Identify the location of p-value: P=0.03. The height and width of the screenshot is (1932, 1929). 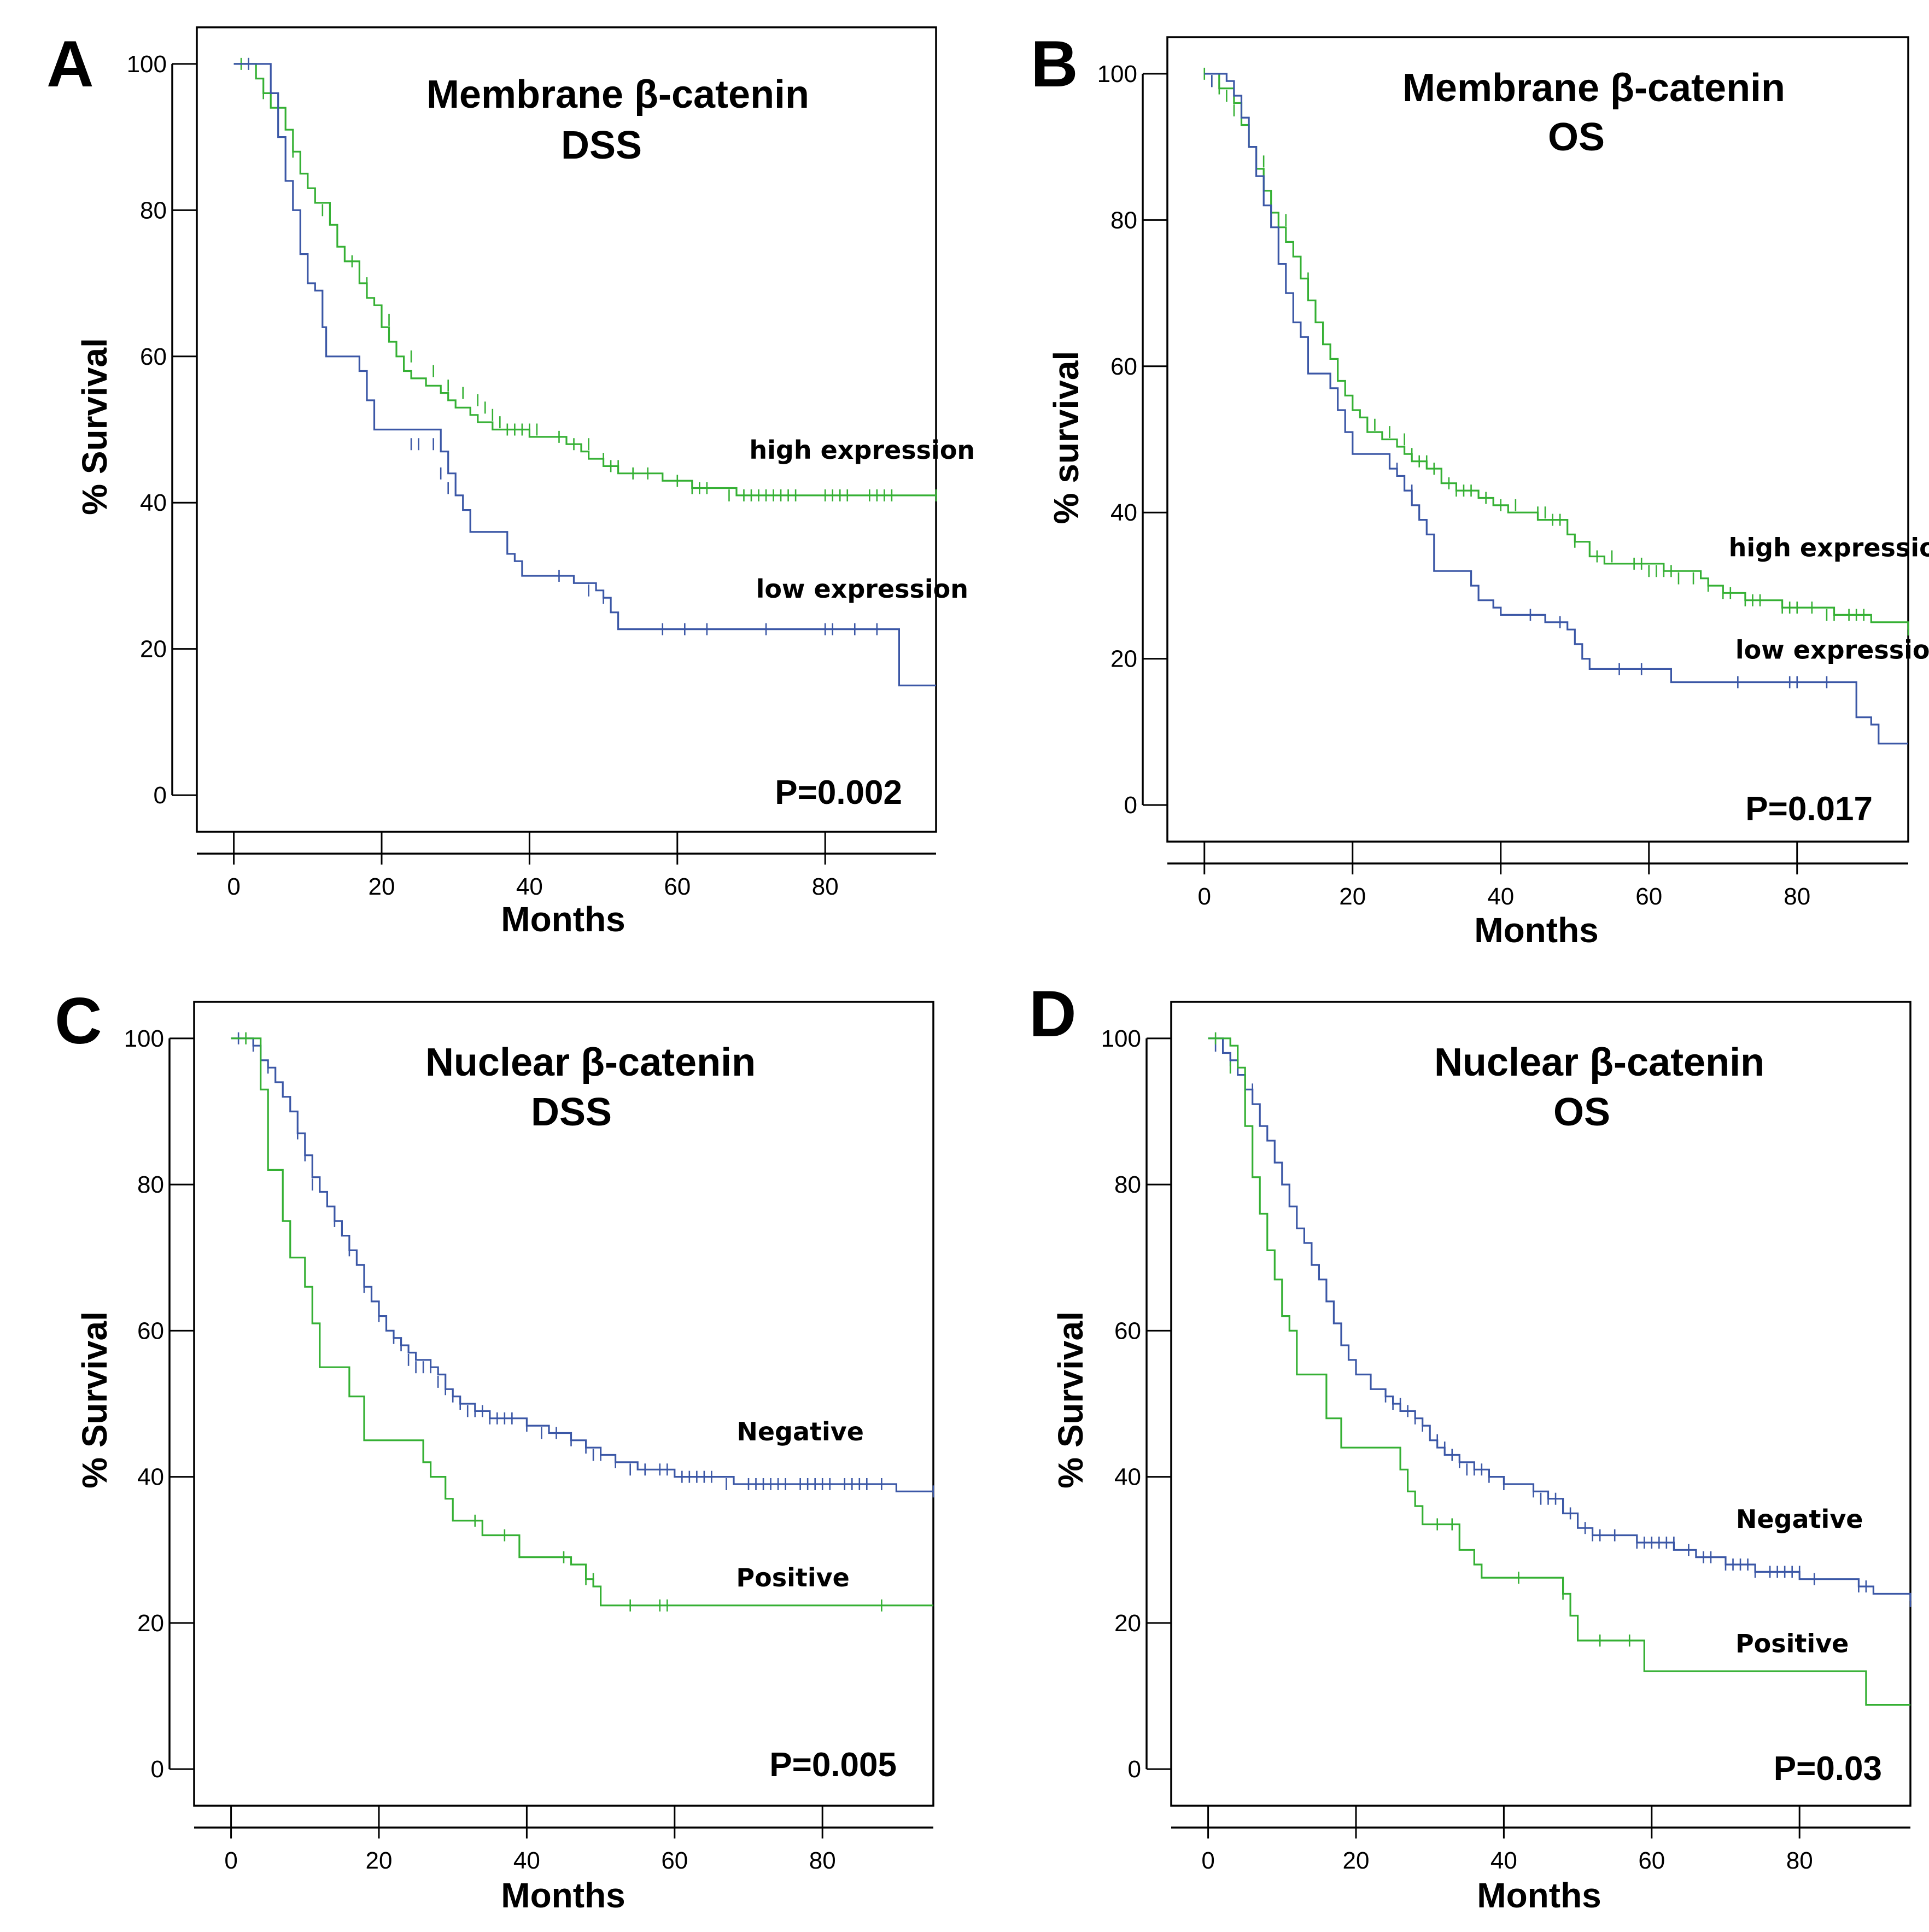
(1828, 1769).